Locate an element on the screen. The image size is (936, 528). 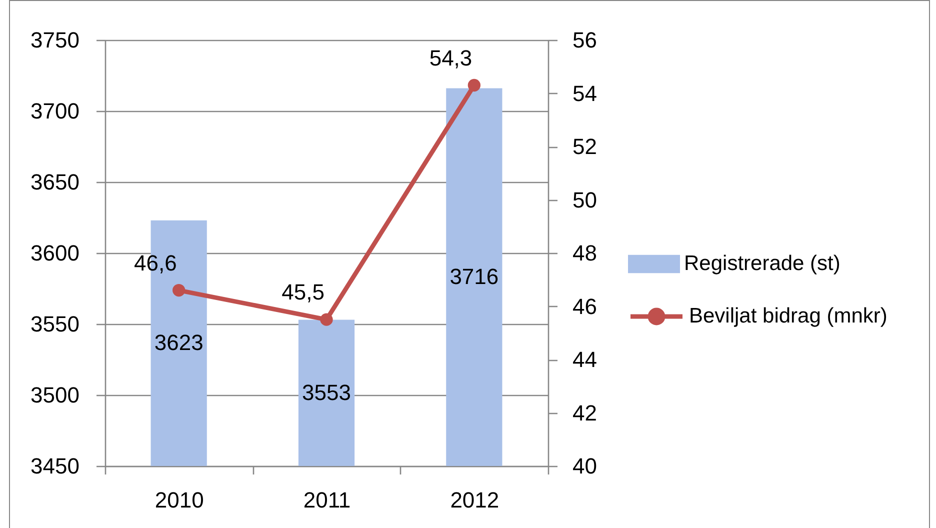
y2-tick-label: 52 is located at coordinates (584, 146).